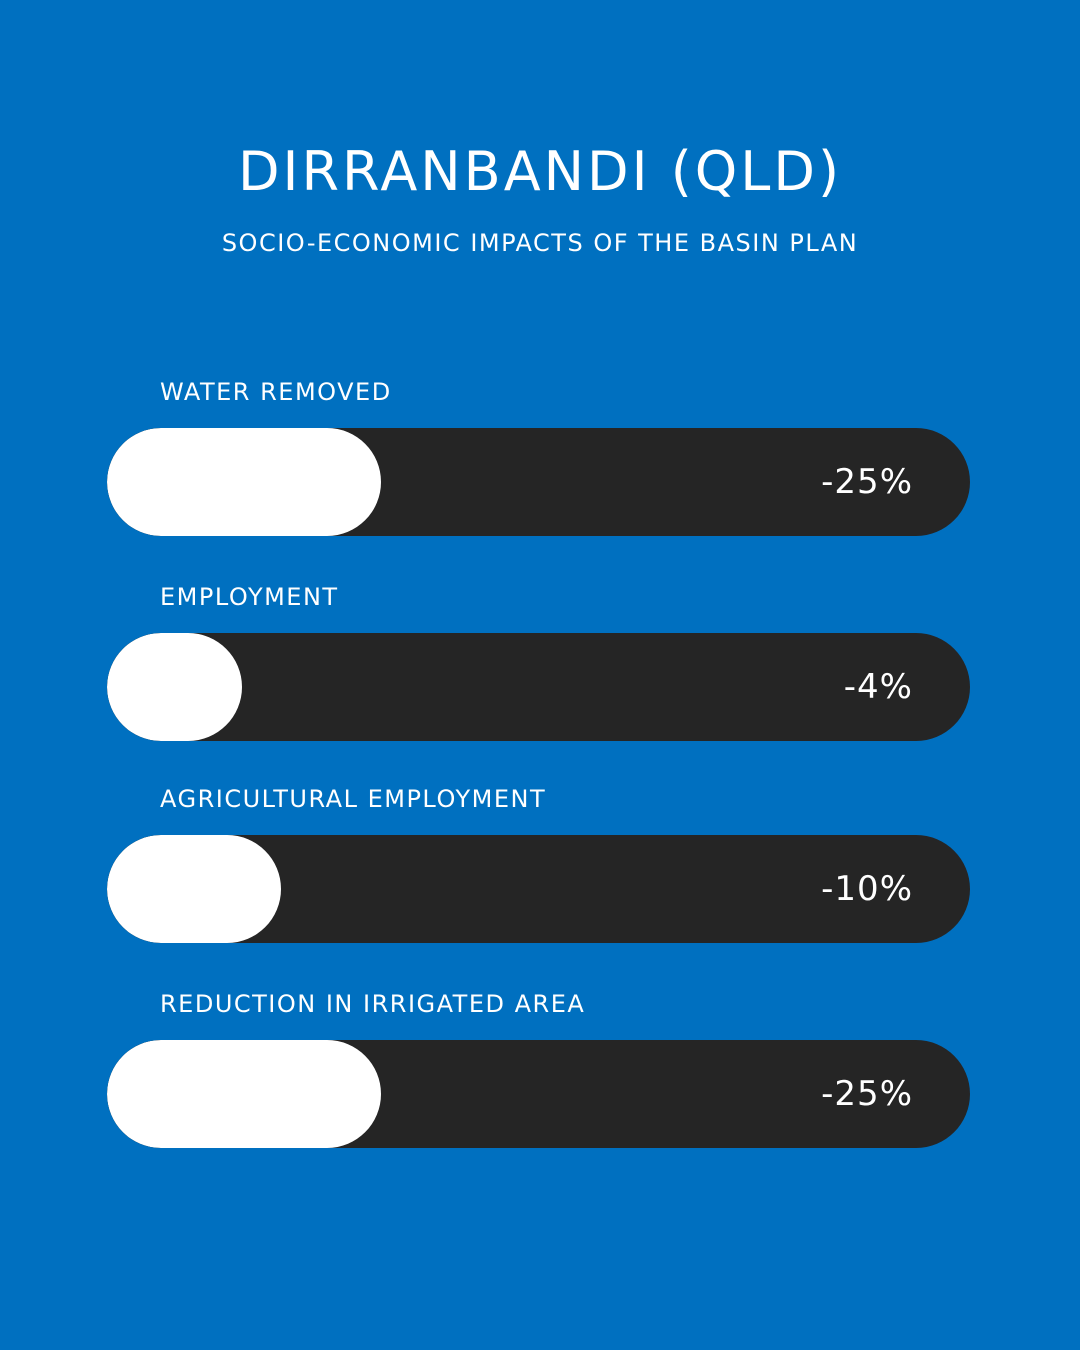  What do you see at coordinates (540, 171) in the screenshot?
I see `page-title: DIRRANBANDI (QLD)` at bounding box center [540, 171].